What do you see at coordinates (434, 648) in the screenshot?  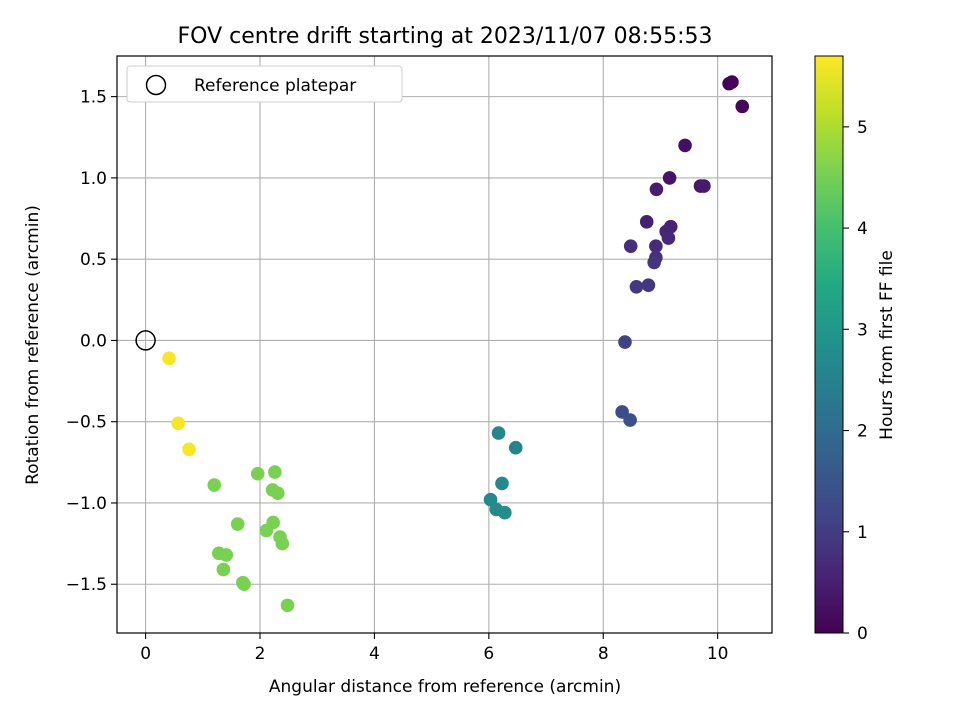 I see `x-axis-ticks: 0 2 4 6 8 10` at bounding box center [434, 648].